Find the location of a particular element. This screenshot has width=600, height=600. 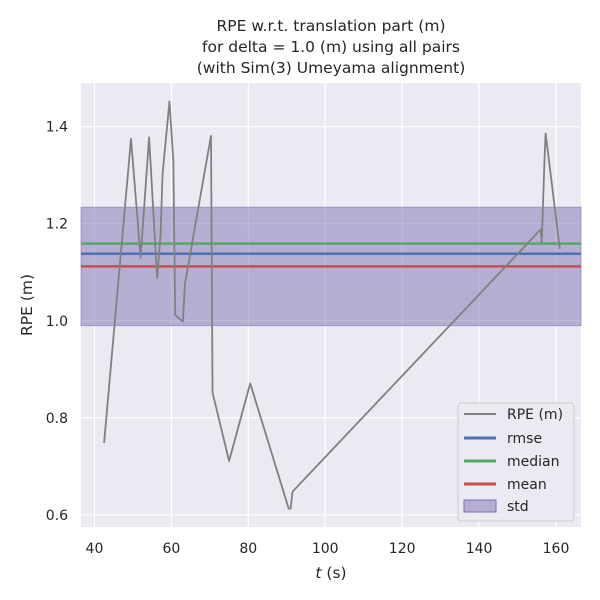

legend-label-mean: mean is located at coordinates (527, 485).